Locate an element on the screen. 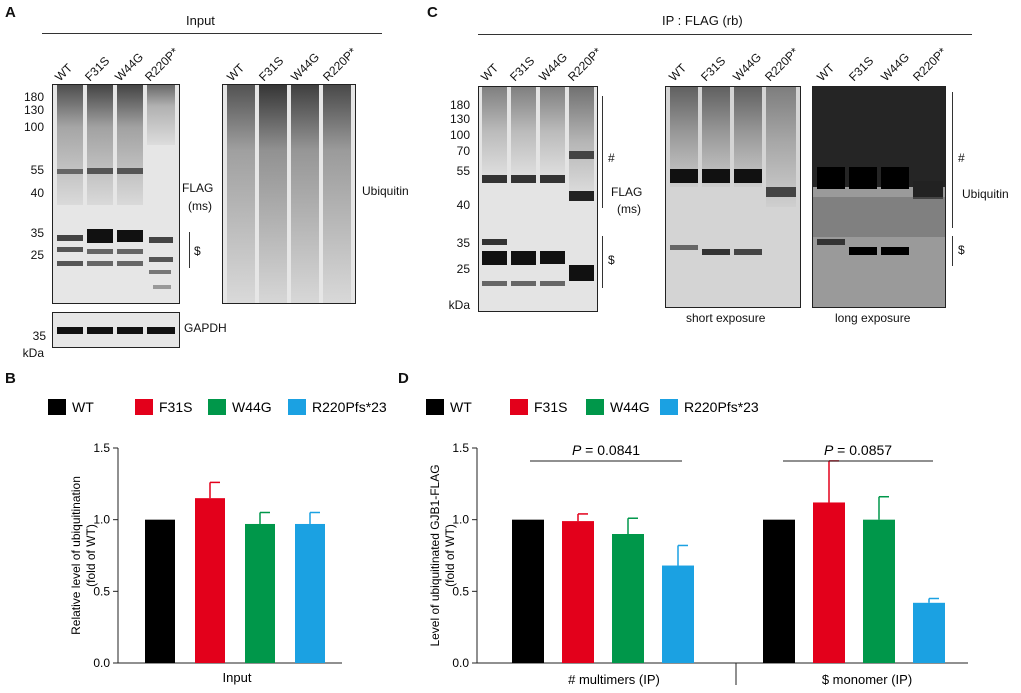 The height and width of the screenshot is (693, 1021). panel-a-ubiquitin-label: Ubiquitin is located at coordinates (385, 191).